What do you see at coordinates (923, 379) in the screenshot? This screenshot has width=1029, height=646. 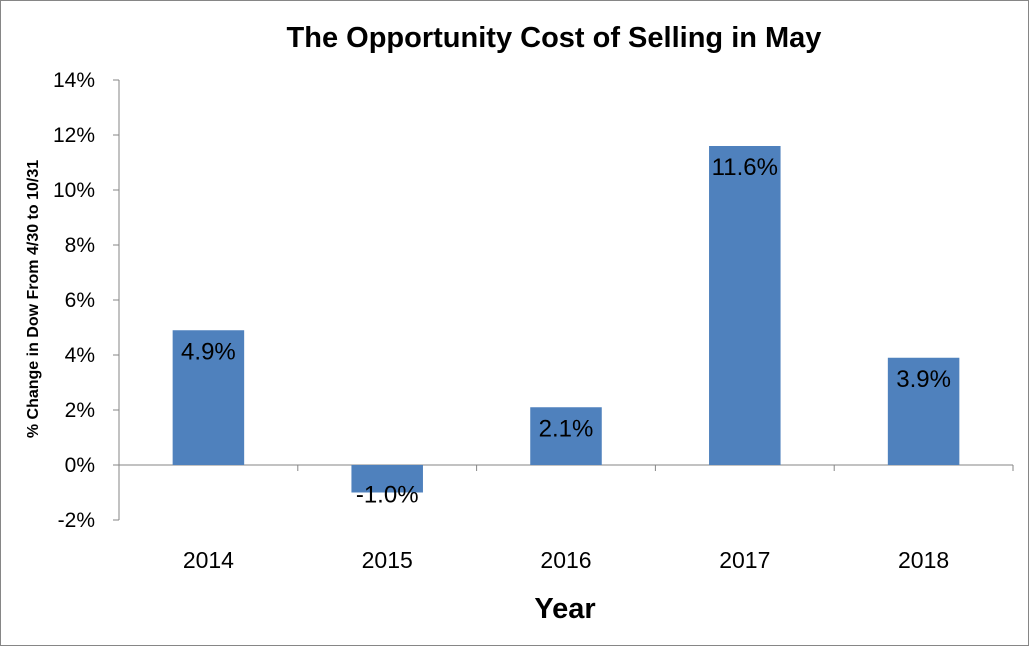 I see `data-label: 3.9%` at bounding box center [923, 379].